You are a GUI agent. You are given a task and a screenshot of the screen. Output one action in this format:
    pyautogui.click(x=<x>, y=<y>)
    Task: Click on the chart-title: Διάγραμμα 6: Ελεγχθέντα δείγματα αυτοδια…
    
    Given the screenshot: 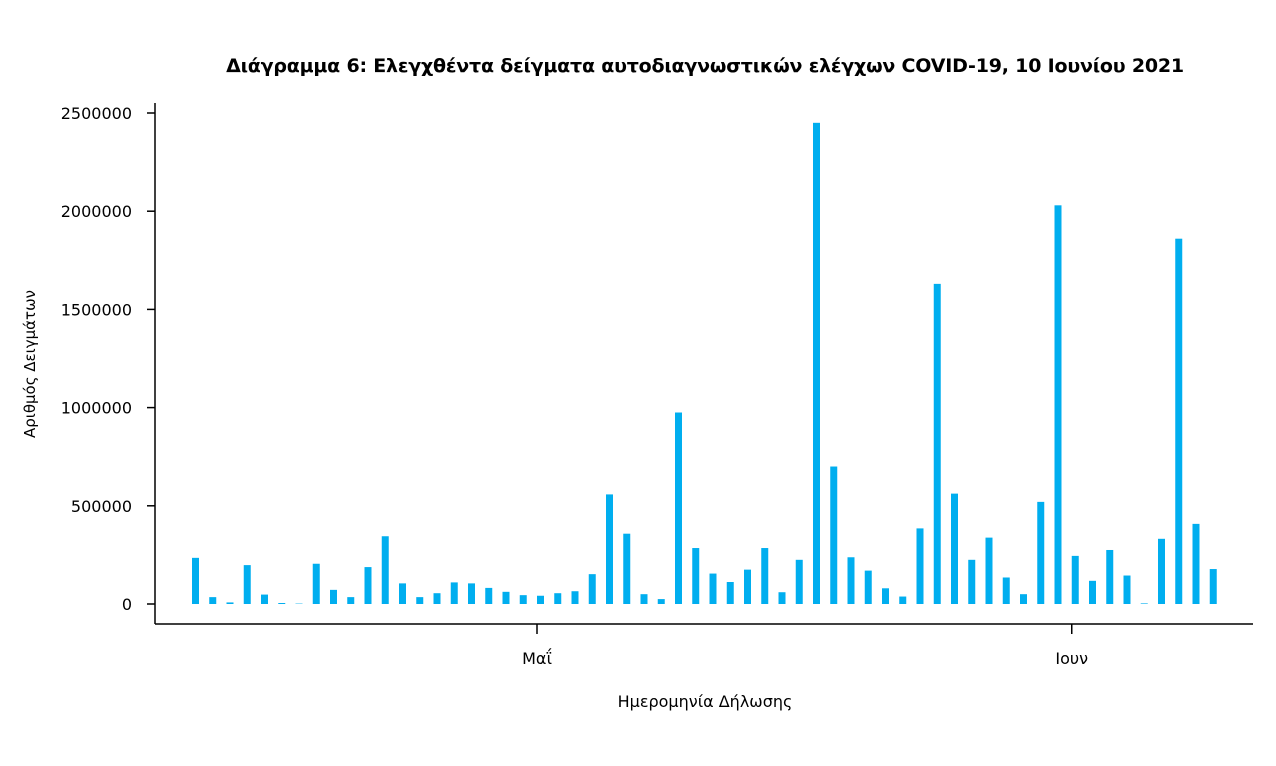 What is the action you would take?
    pyautogui.click(x=705, y=66)
    